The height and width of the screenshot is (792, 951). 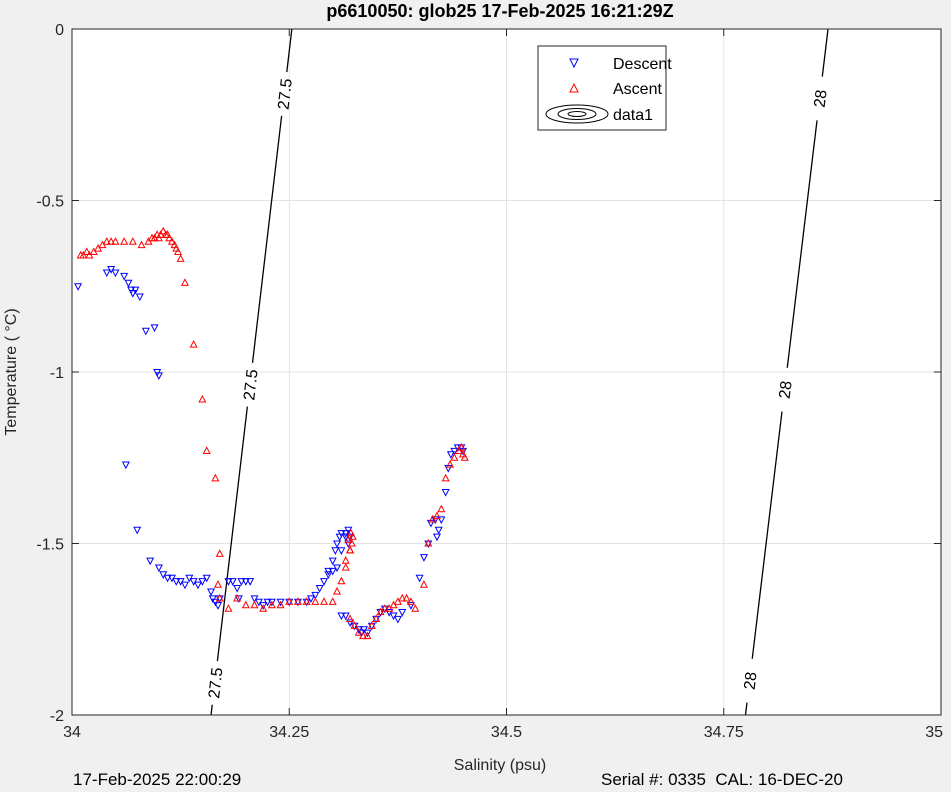 What do you see at coordinates (633, 115) in the screenshot?
I see `legend-contour-label: data1` at bounding box center [633, 115].